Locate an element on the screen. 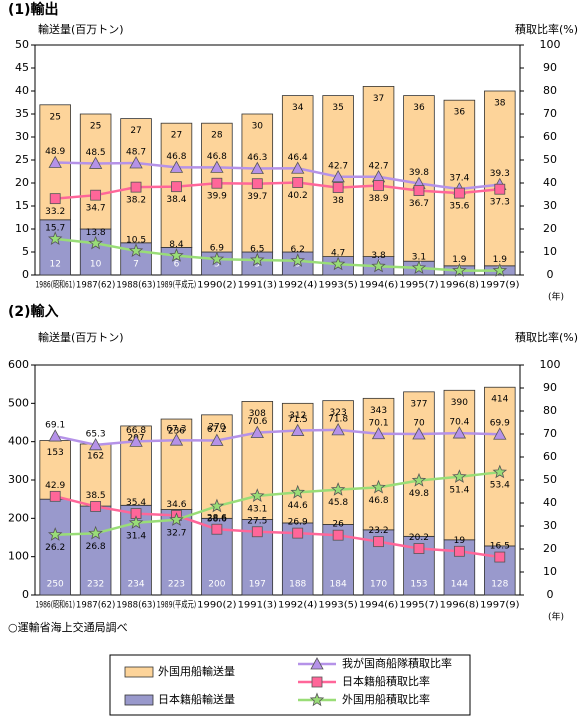 The height and width of the screenshot is (724, 585). bar-label: 25 is located at coordinates (54, 117).